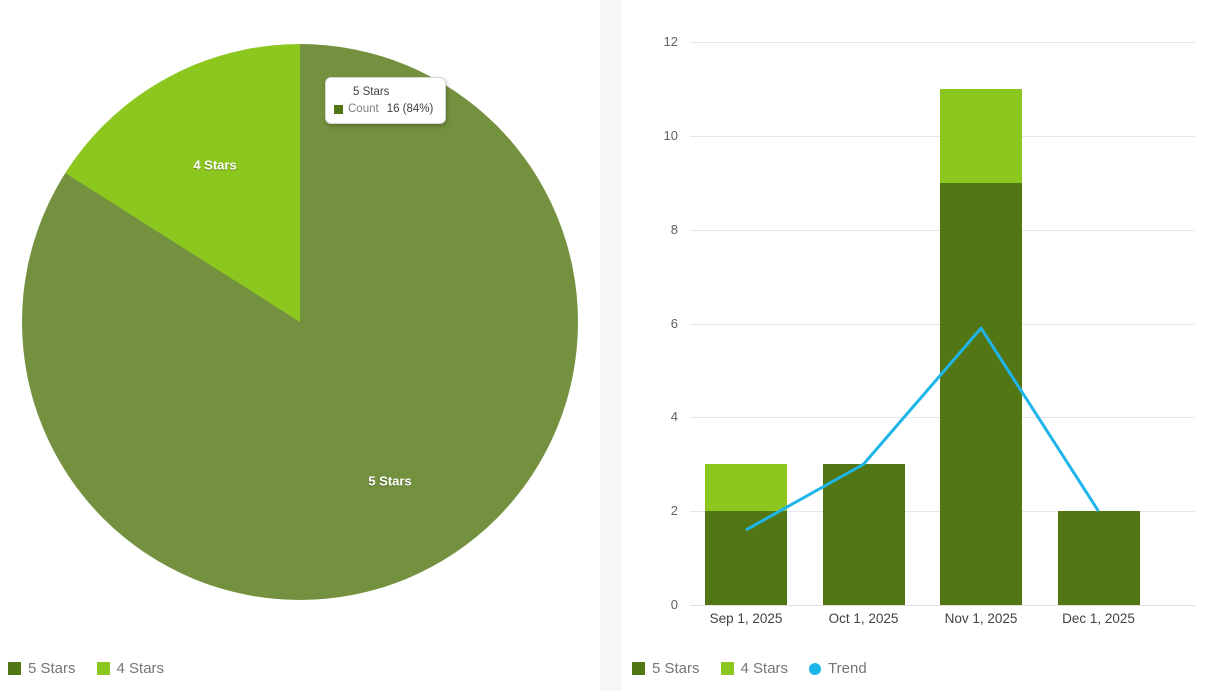 Image resolution: width=1211 pixels, height=691 pixels. What do you see at coordinates (746, 618) in the screenshot?
I see `x-axis-tick-label: Sep 1, 2025` at bounding box center [746, 618].